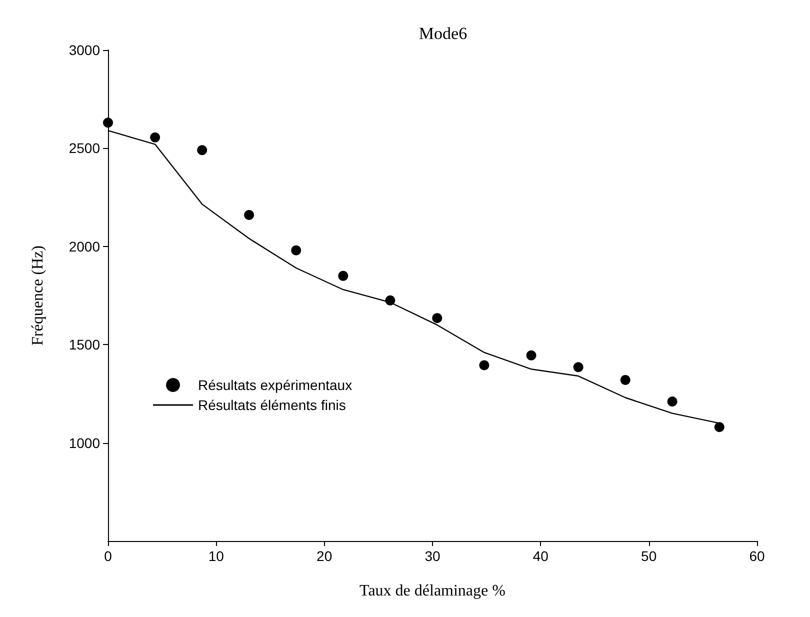 This screenshot has width=810, height=617. Describe the element at coordinates (757, 556) in the screenshot. I see `x-tick-label: 60` at that location.